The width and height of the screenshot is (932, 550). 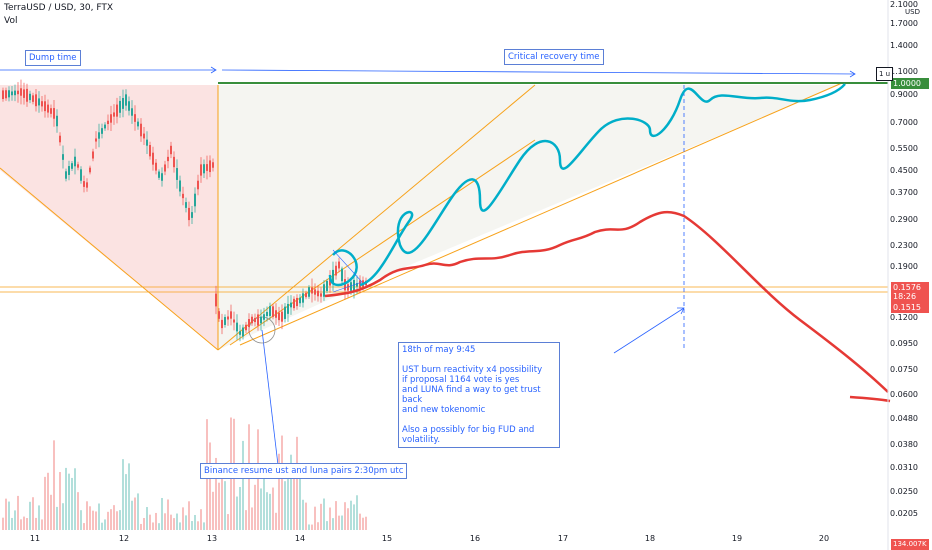 What do you see at coordinates (382, 242) in the screenshot?
I see `recovery-line-mid` at bounding box center [382, 242].